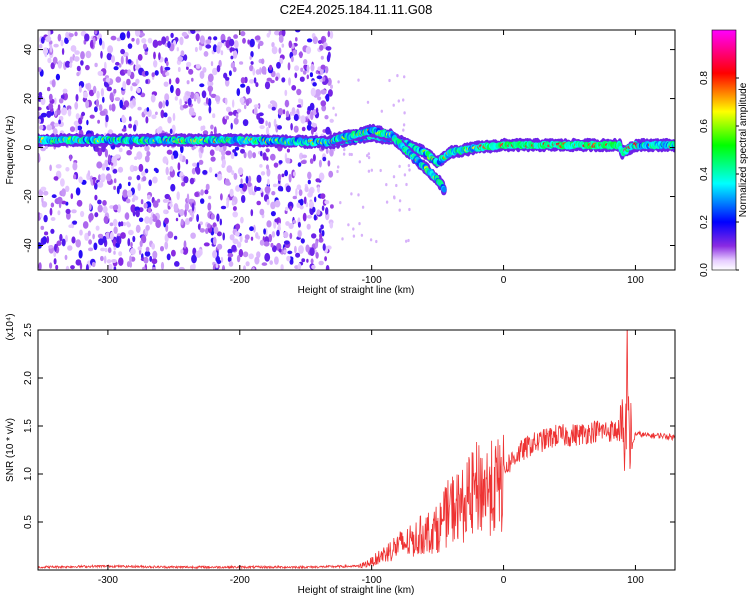 The height and width of the screenshot is (600, 750). What do you see at coordinates (372, 580) in the screenshot?
I see `snr-x-tick-label: -100` at bounding box center [372, 580].